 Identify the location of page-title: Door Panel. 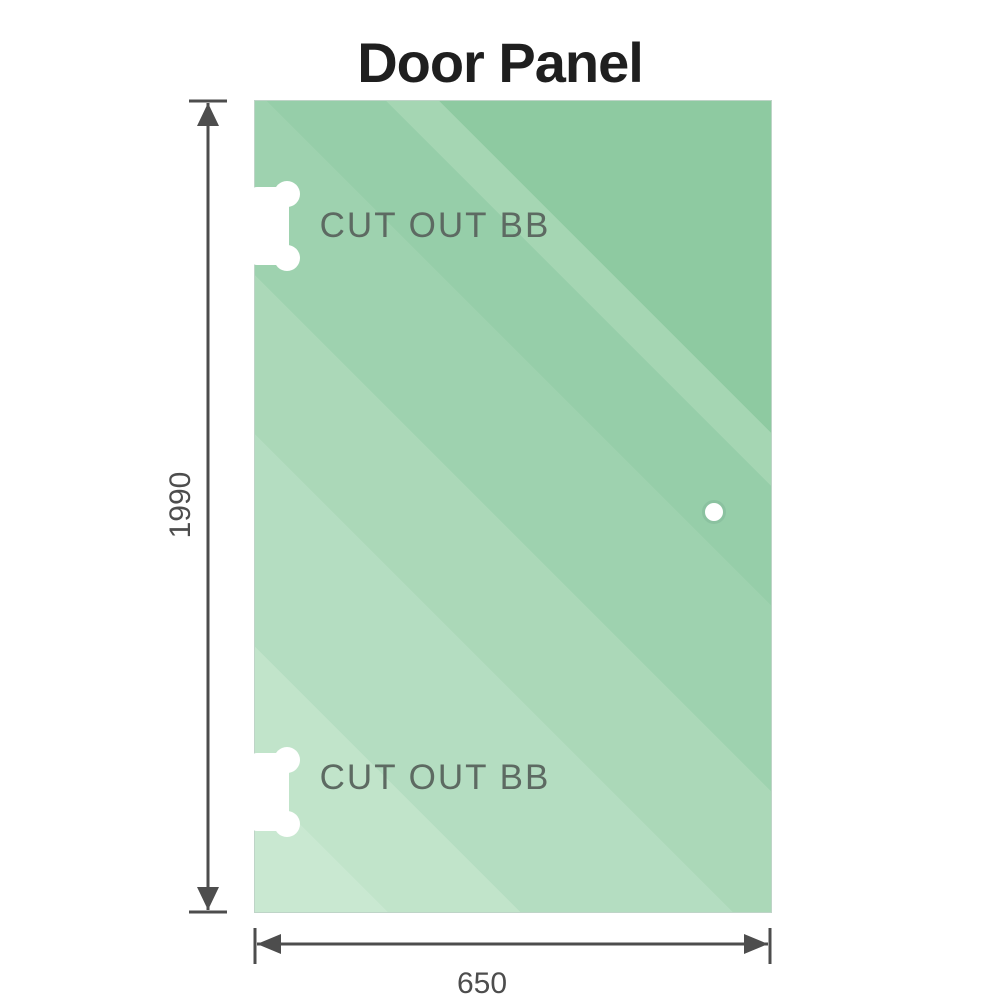
(500, 62).